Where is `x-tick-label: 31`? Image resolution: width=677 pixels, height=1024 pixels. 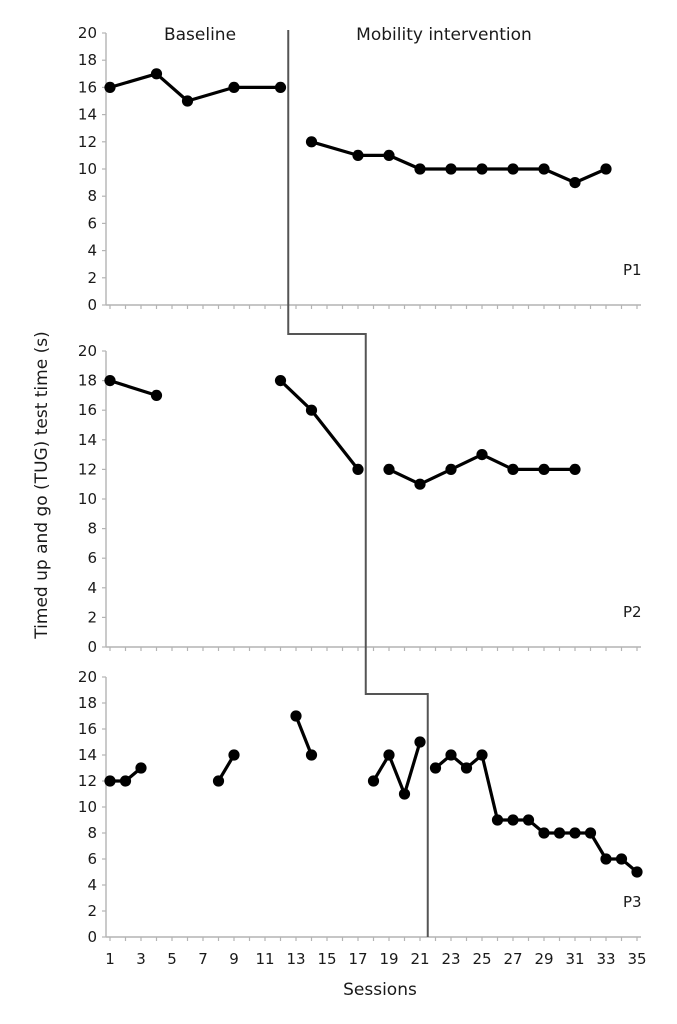 x-tick-label: 31 is located at coordinates (574, 959).